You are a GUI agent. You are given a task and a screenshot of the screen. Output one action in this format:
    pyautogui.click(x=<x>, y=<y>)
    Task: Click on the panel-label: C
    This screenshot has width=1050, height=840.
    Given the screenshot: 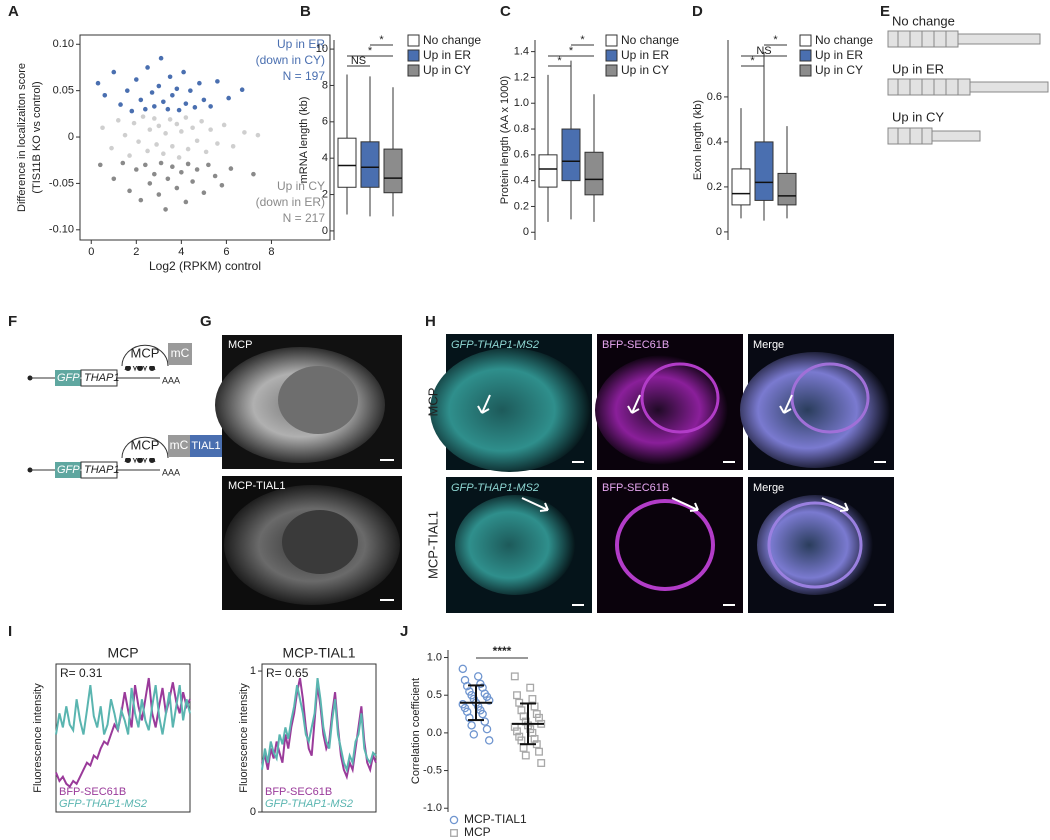 What is the action you would take?
    pyautogui.click(x=505, y=11)
    